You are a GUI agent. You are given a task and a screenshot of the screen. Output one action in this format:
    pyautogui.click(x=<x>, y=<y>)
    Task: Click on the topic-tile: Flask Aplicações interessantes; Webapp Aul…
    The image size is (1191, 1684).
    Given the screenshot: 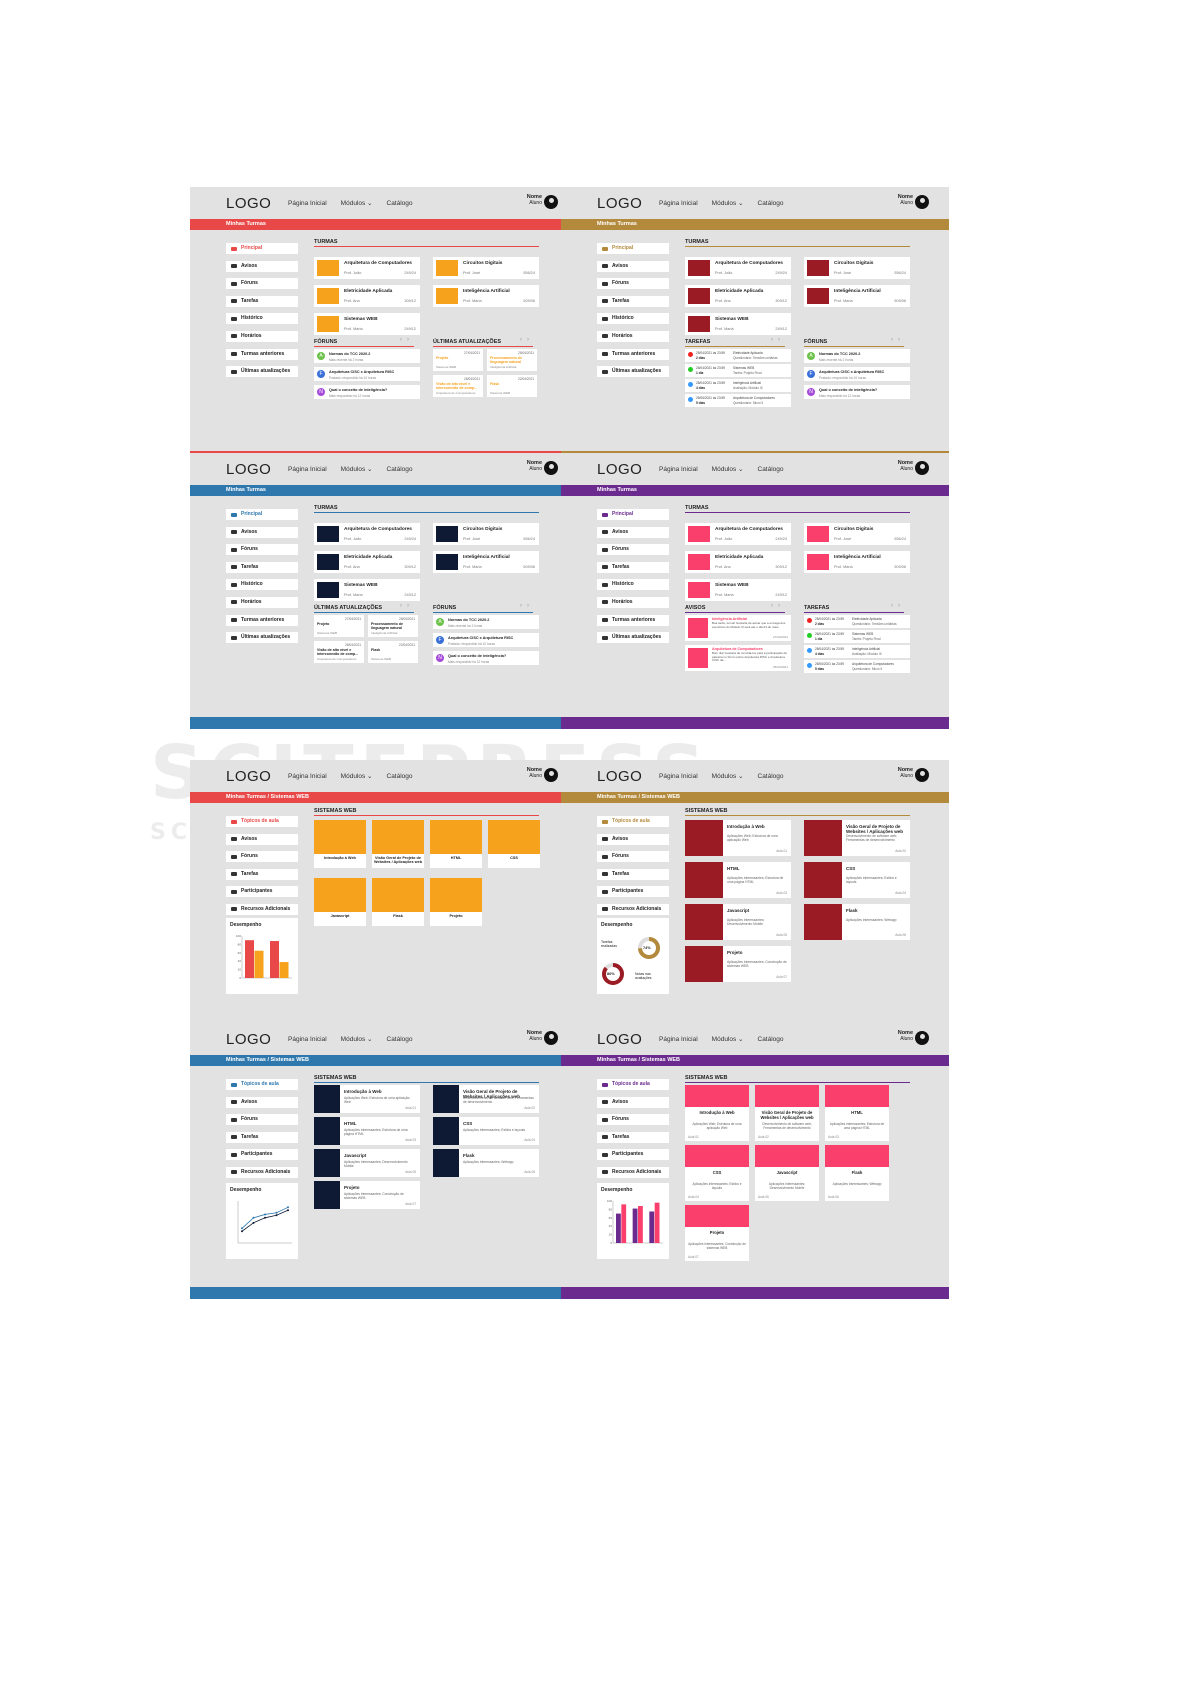 What is the action you would take?
    pyautogui.click(x=857, y=1173)
    